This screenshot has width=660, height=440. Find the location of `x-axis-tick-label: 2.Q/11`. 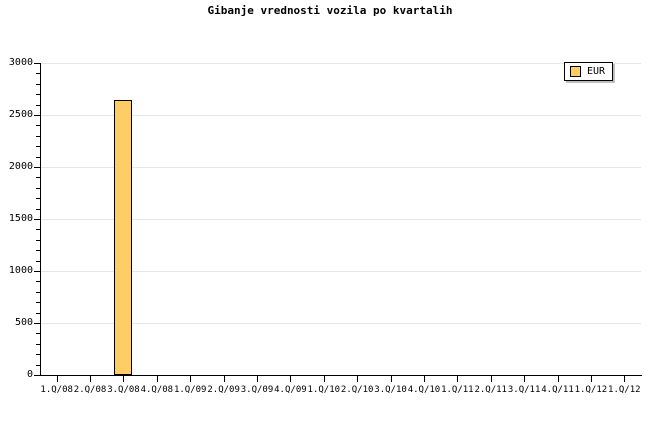

x-axis-tick-label: 2.Q/11 is located at coordinates (490, 390).